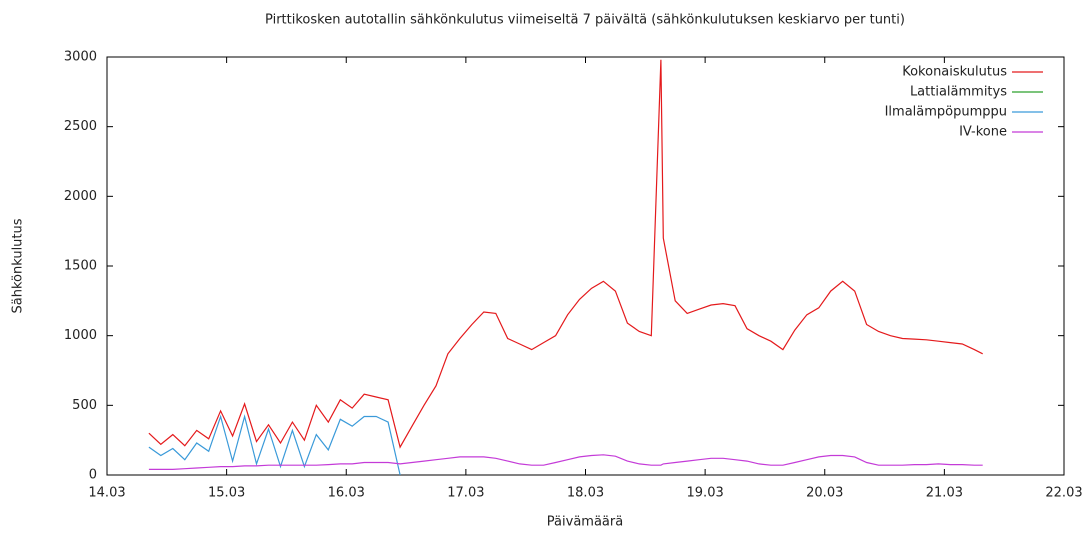  Describe the element at coordinates (80, 335) in the screenshot. I see `y-tick-label: 1000` at that location.